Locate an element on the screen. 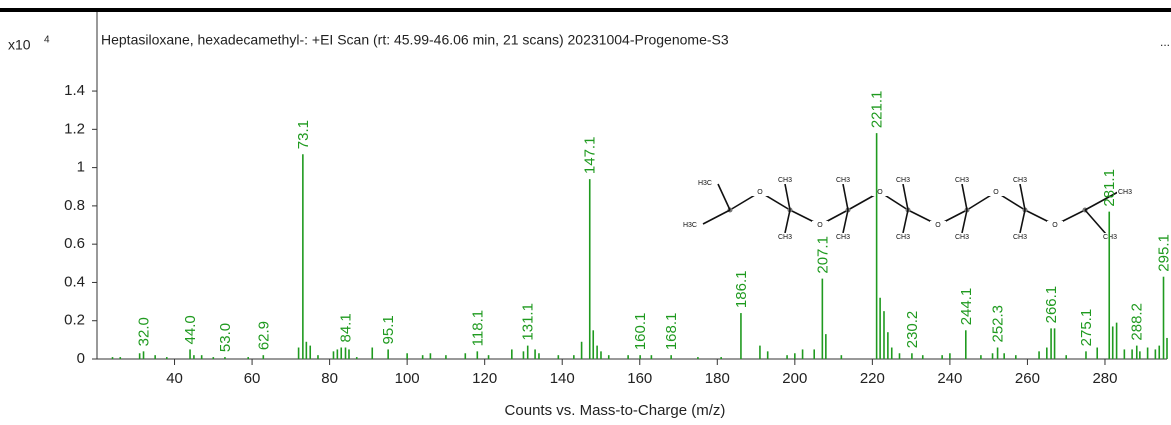 The height and width of the screenshot is (425, 1171). peak-label: 186.1 is located at coordinates (741, 290).